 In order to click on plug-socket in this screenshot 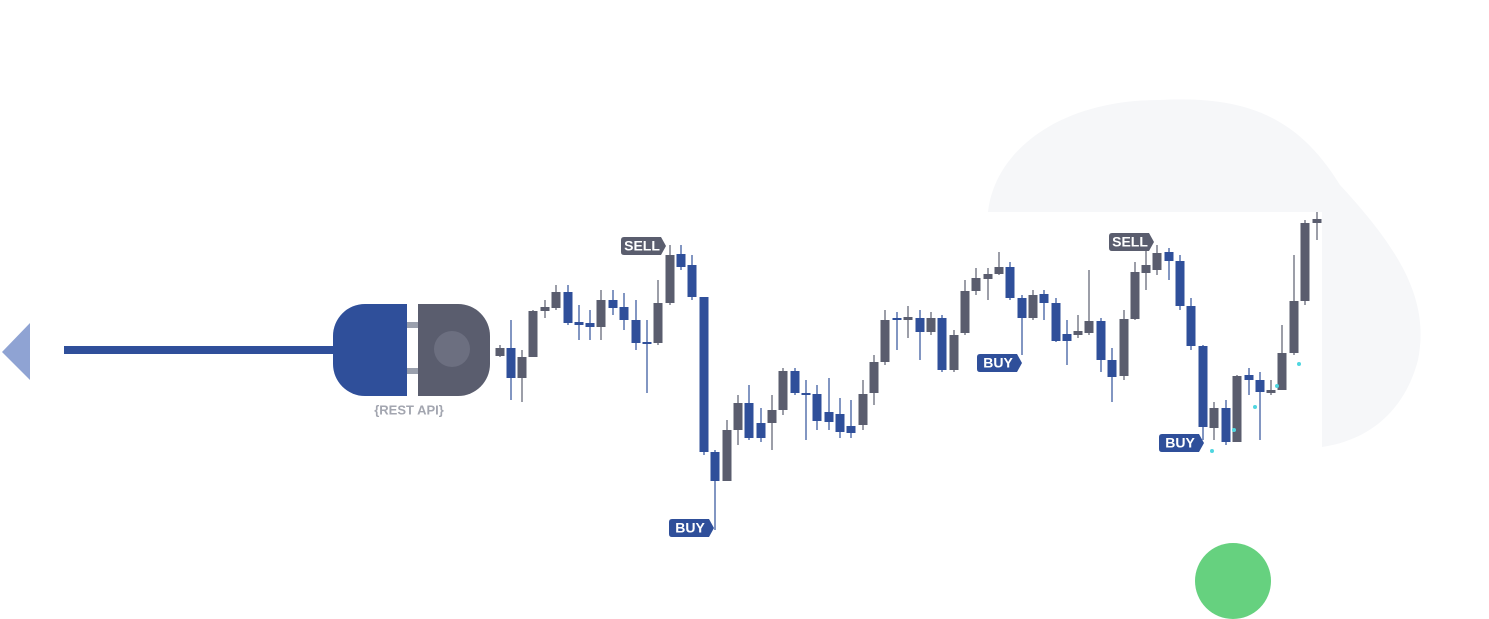, I will do `click(452, 349)`.